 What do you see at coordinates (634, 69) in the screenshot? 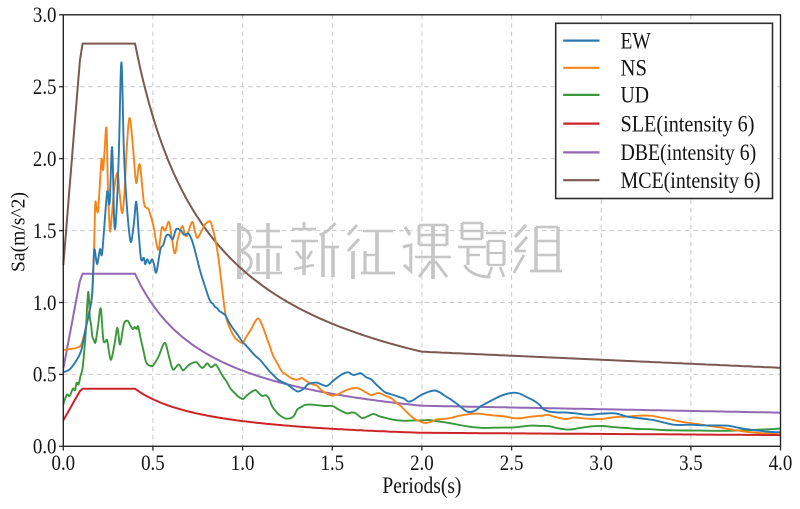
I see `svg-text: NS` at bounding box center [634, 69].